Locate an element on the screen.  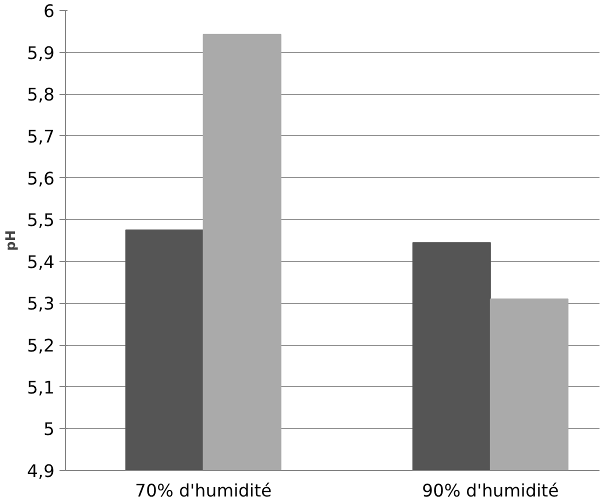
y-tick-label: 5,4 is located at coordinates (40, 262).